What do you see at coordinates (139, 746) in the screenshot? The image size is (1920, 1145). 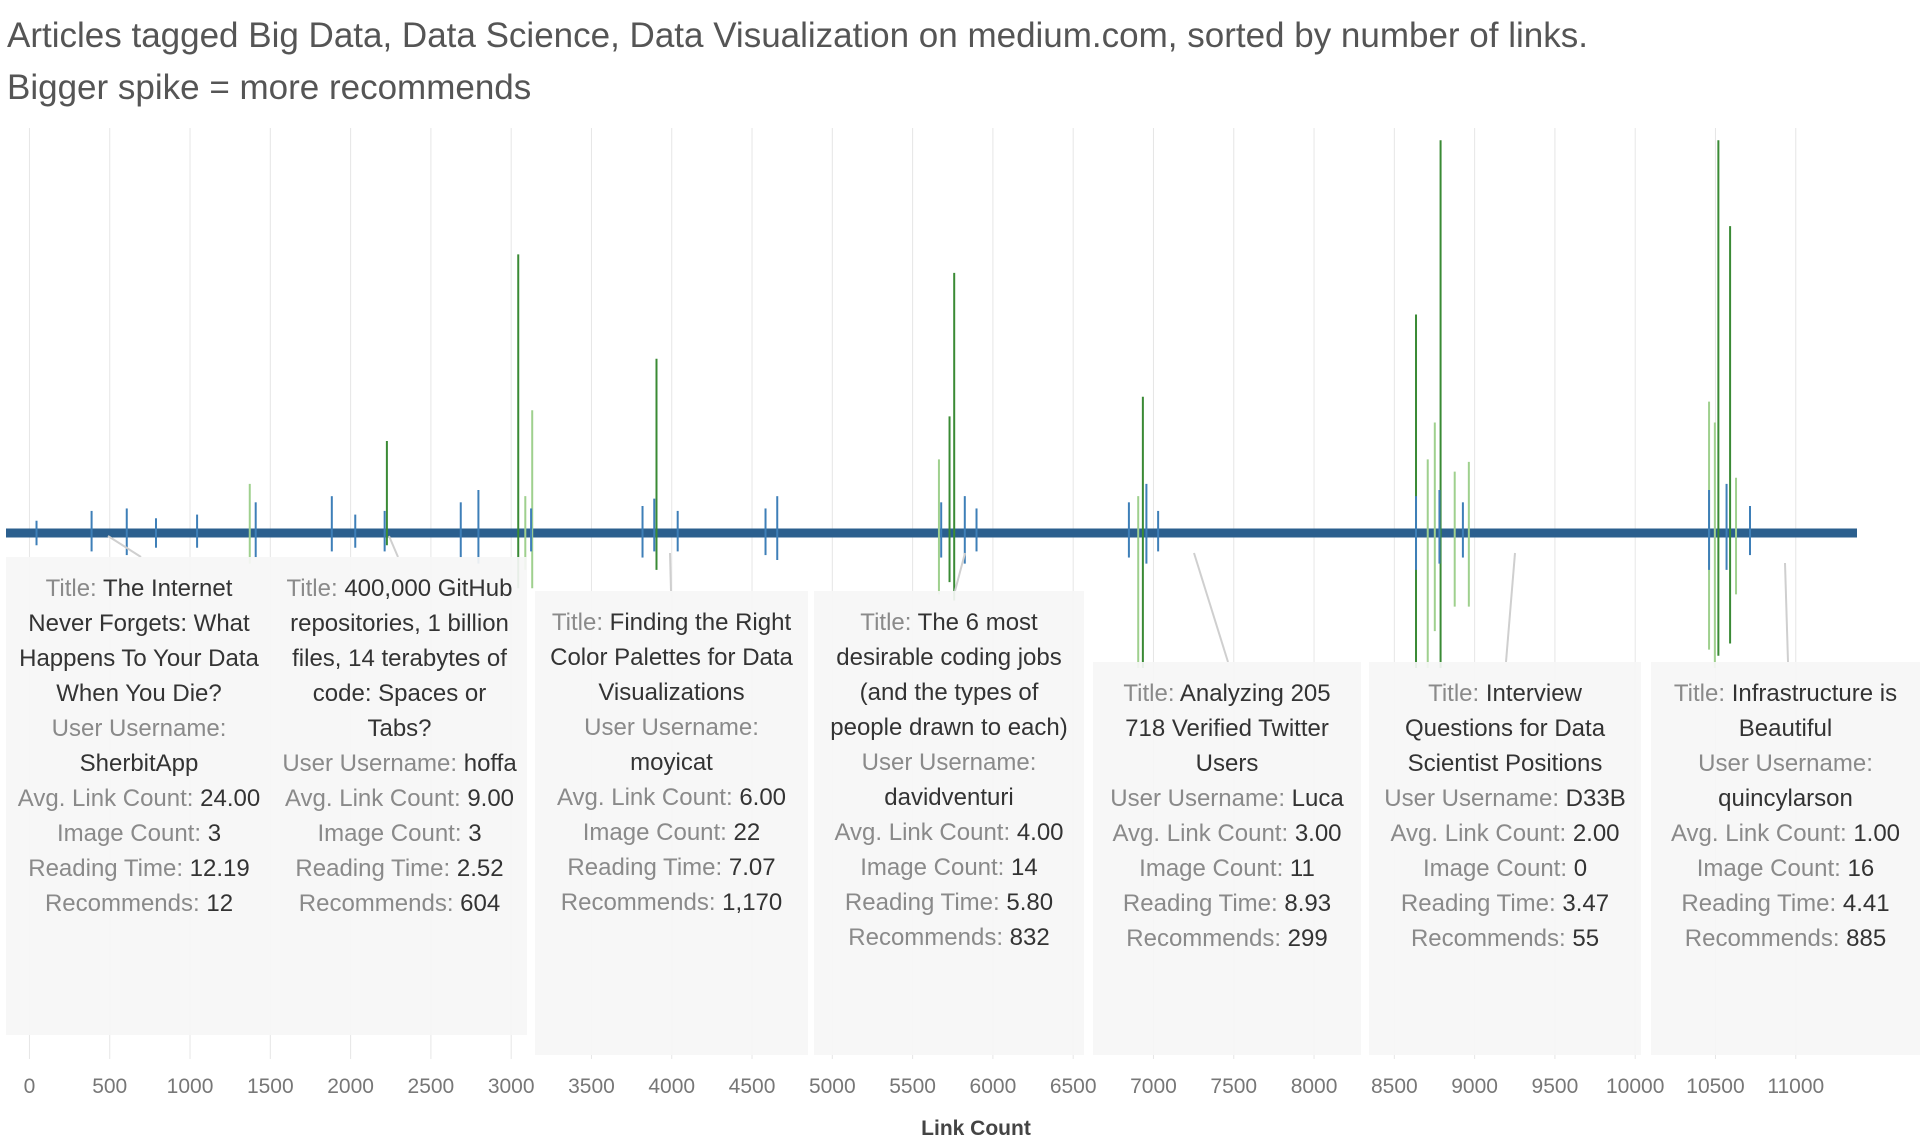 I see `tooltip-row: User Username: SherbitApp` at bounding box center [139, 746].